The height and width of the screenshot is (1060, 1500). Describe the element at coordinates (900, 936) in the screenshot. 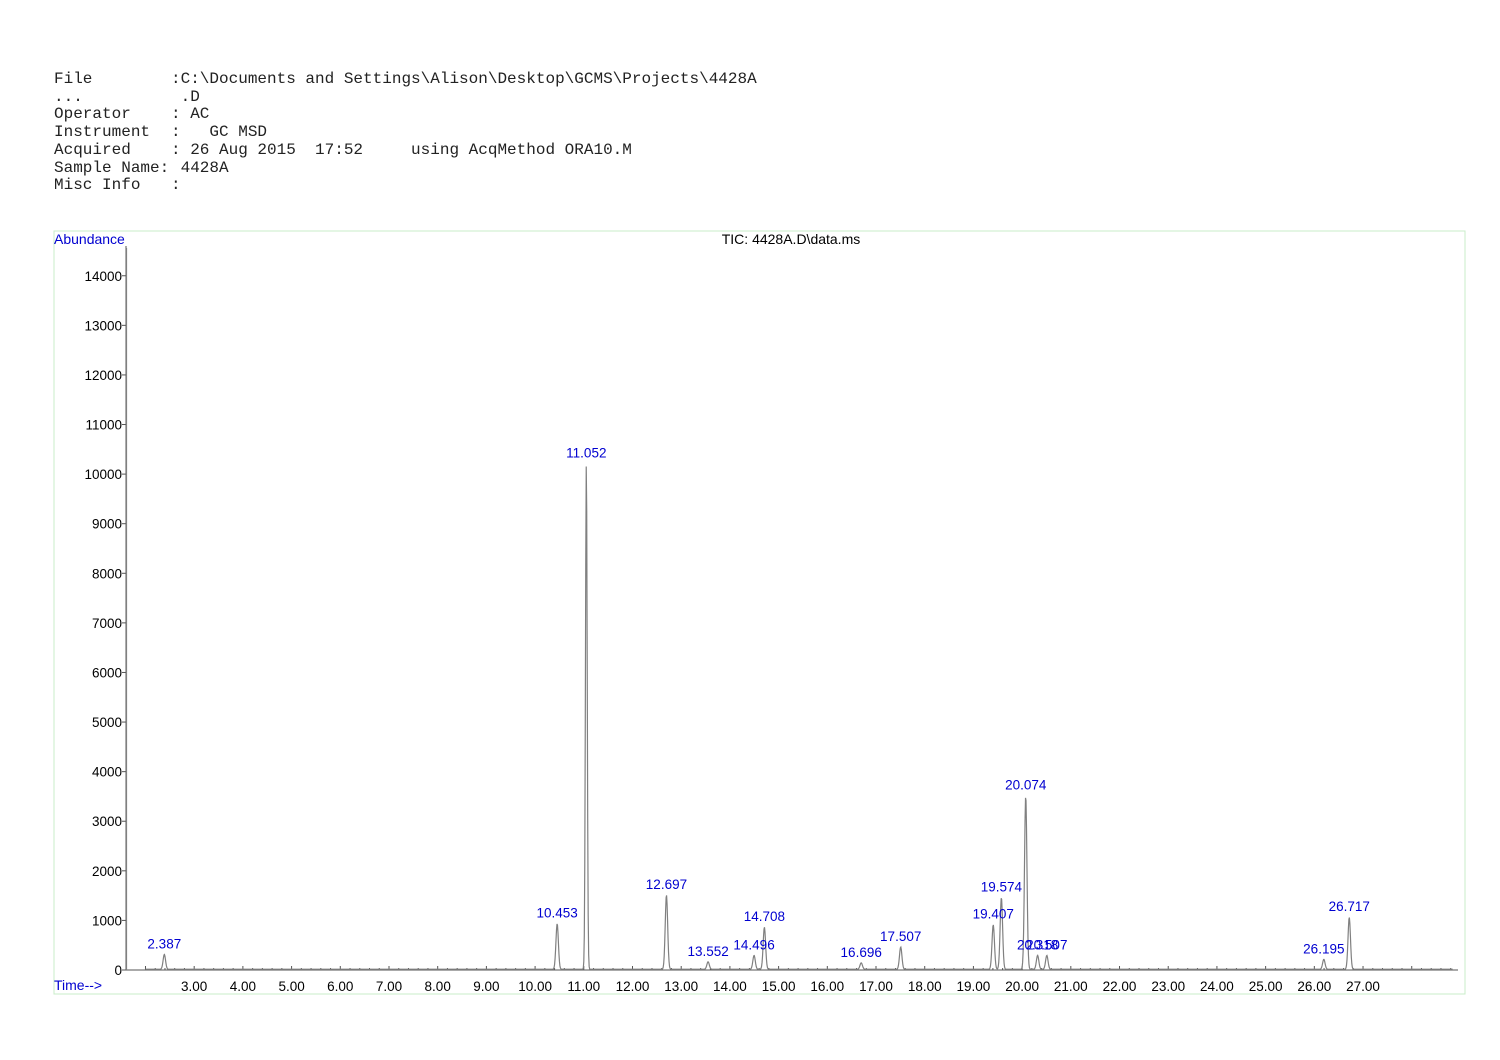

I see `peak-label: 17.507` at that location.